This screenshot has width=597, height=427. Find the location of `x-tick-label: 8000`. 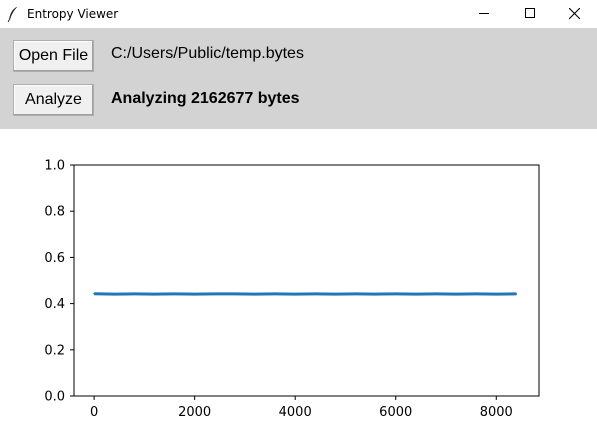

x-tick-label: 8000 is located at coordinates (496, 412).